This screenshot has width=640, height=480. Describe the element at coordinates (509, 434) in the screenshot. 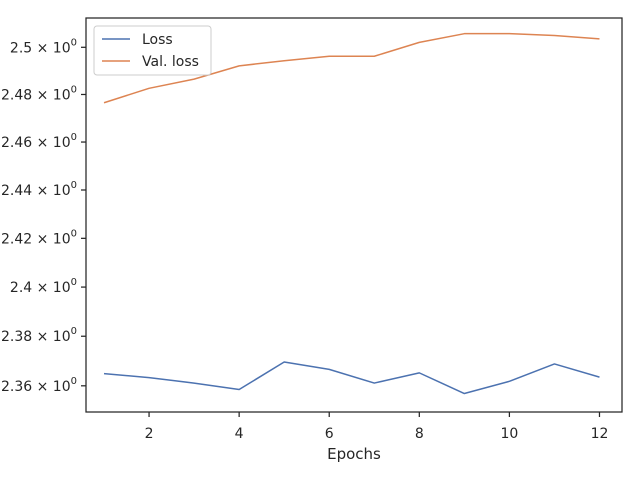

I see `x-tick-label: 10` at that location.